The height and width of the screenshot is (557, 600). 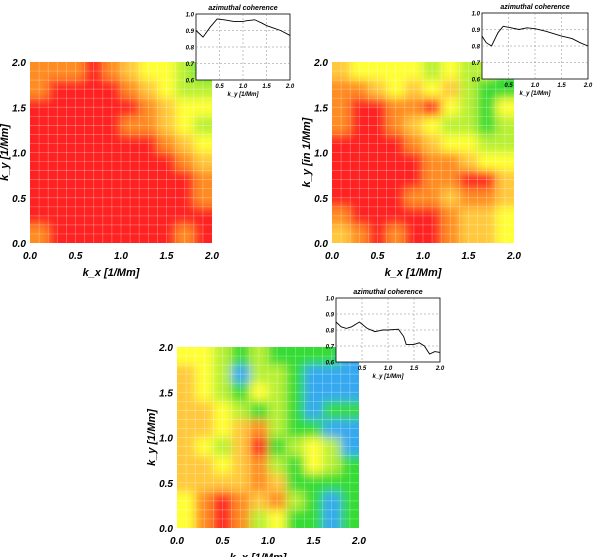 What do you see at coordinates (18, 63) in the screenshot?
I see `y-tick-label: 2.0` at bounding box center [18, 63].